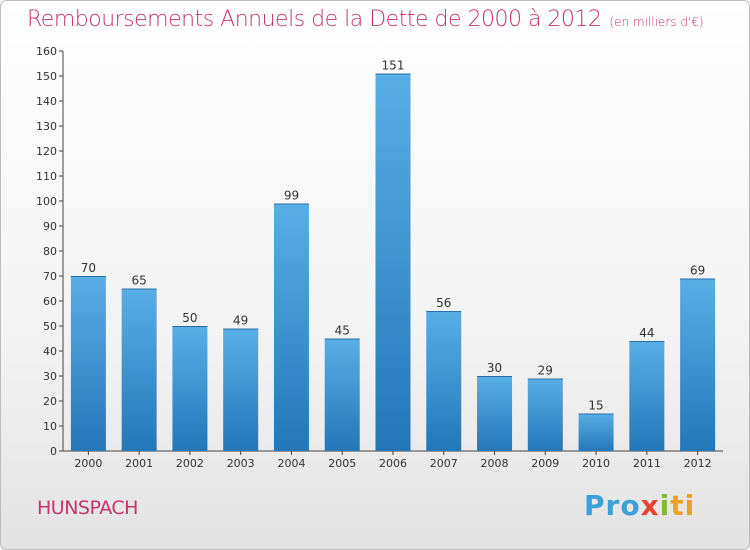 The image size is (750, 550). What do you see at coordinates (650, 505) in the screenshot?
I see `logo-part: x` at bounding box center [650, 505].